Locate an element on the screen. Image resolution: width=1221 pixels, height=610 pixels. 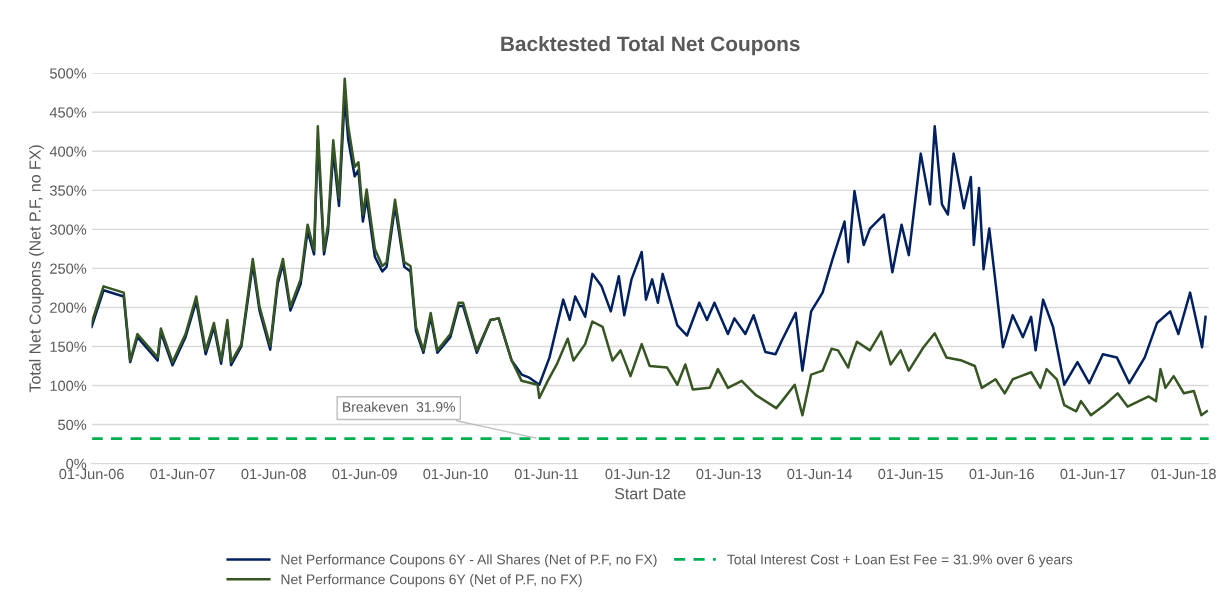
x-tick-label: 01-Jun-17 is located at coordinates (1092, 474).